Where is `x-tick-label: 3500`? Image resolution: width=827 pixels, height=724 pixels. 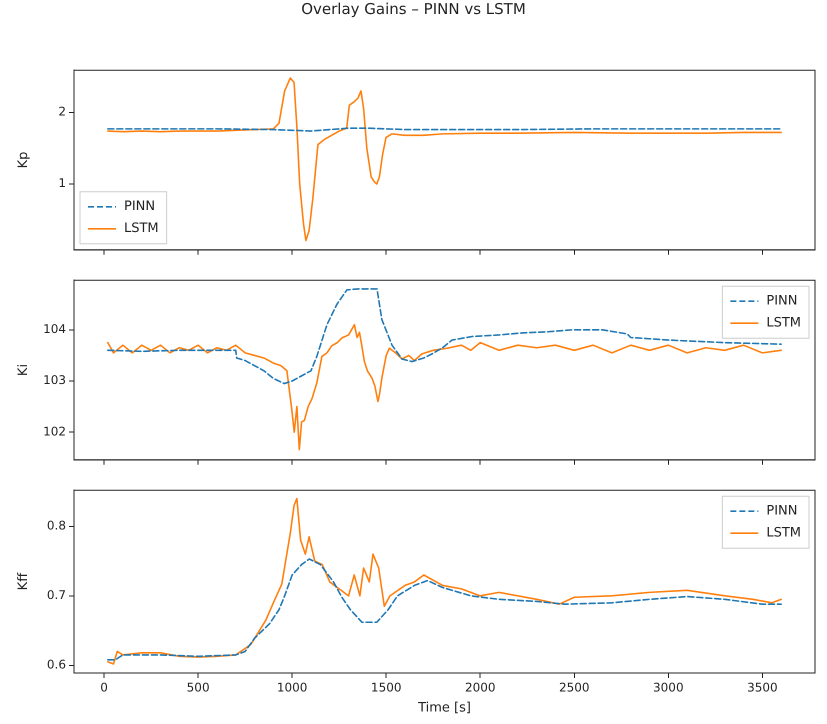
x-tick-label: 3500 is located at coordinates (762, 687).